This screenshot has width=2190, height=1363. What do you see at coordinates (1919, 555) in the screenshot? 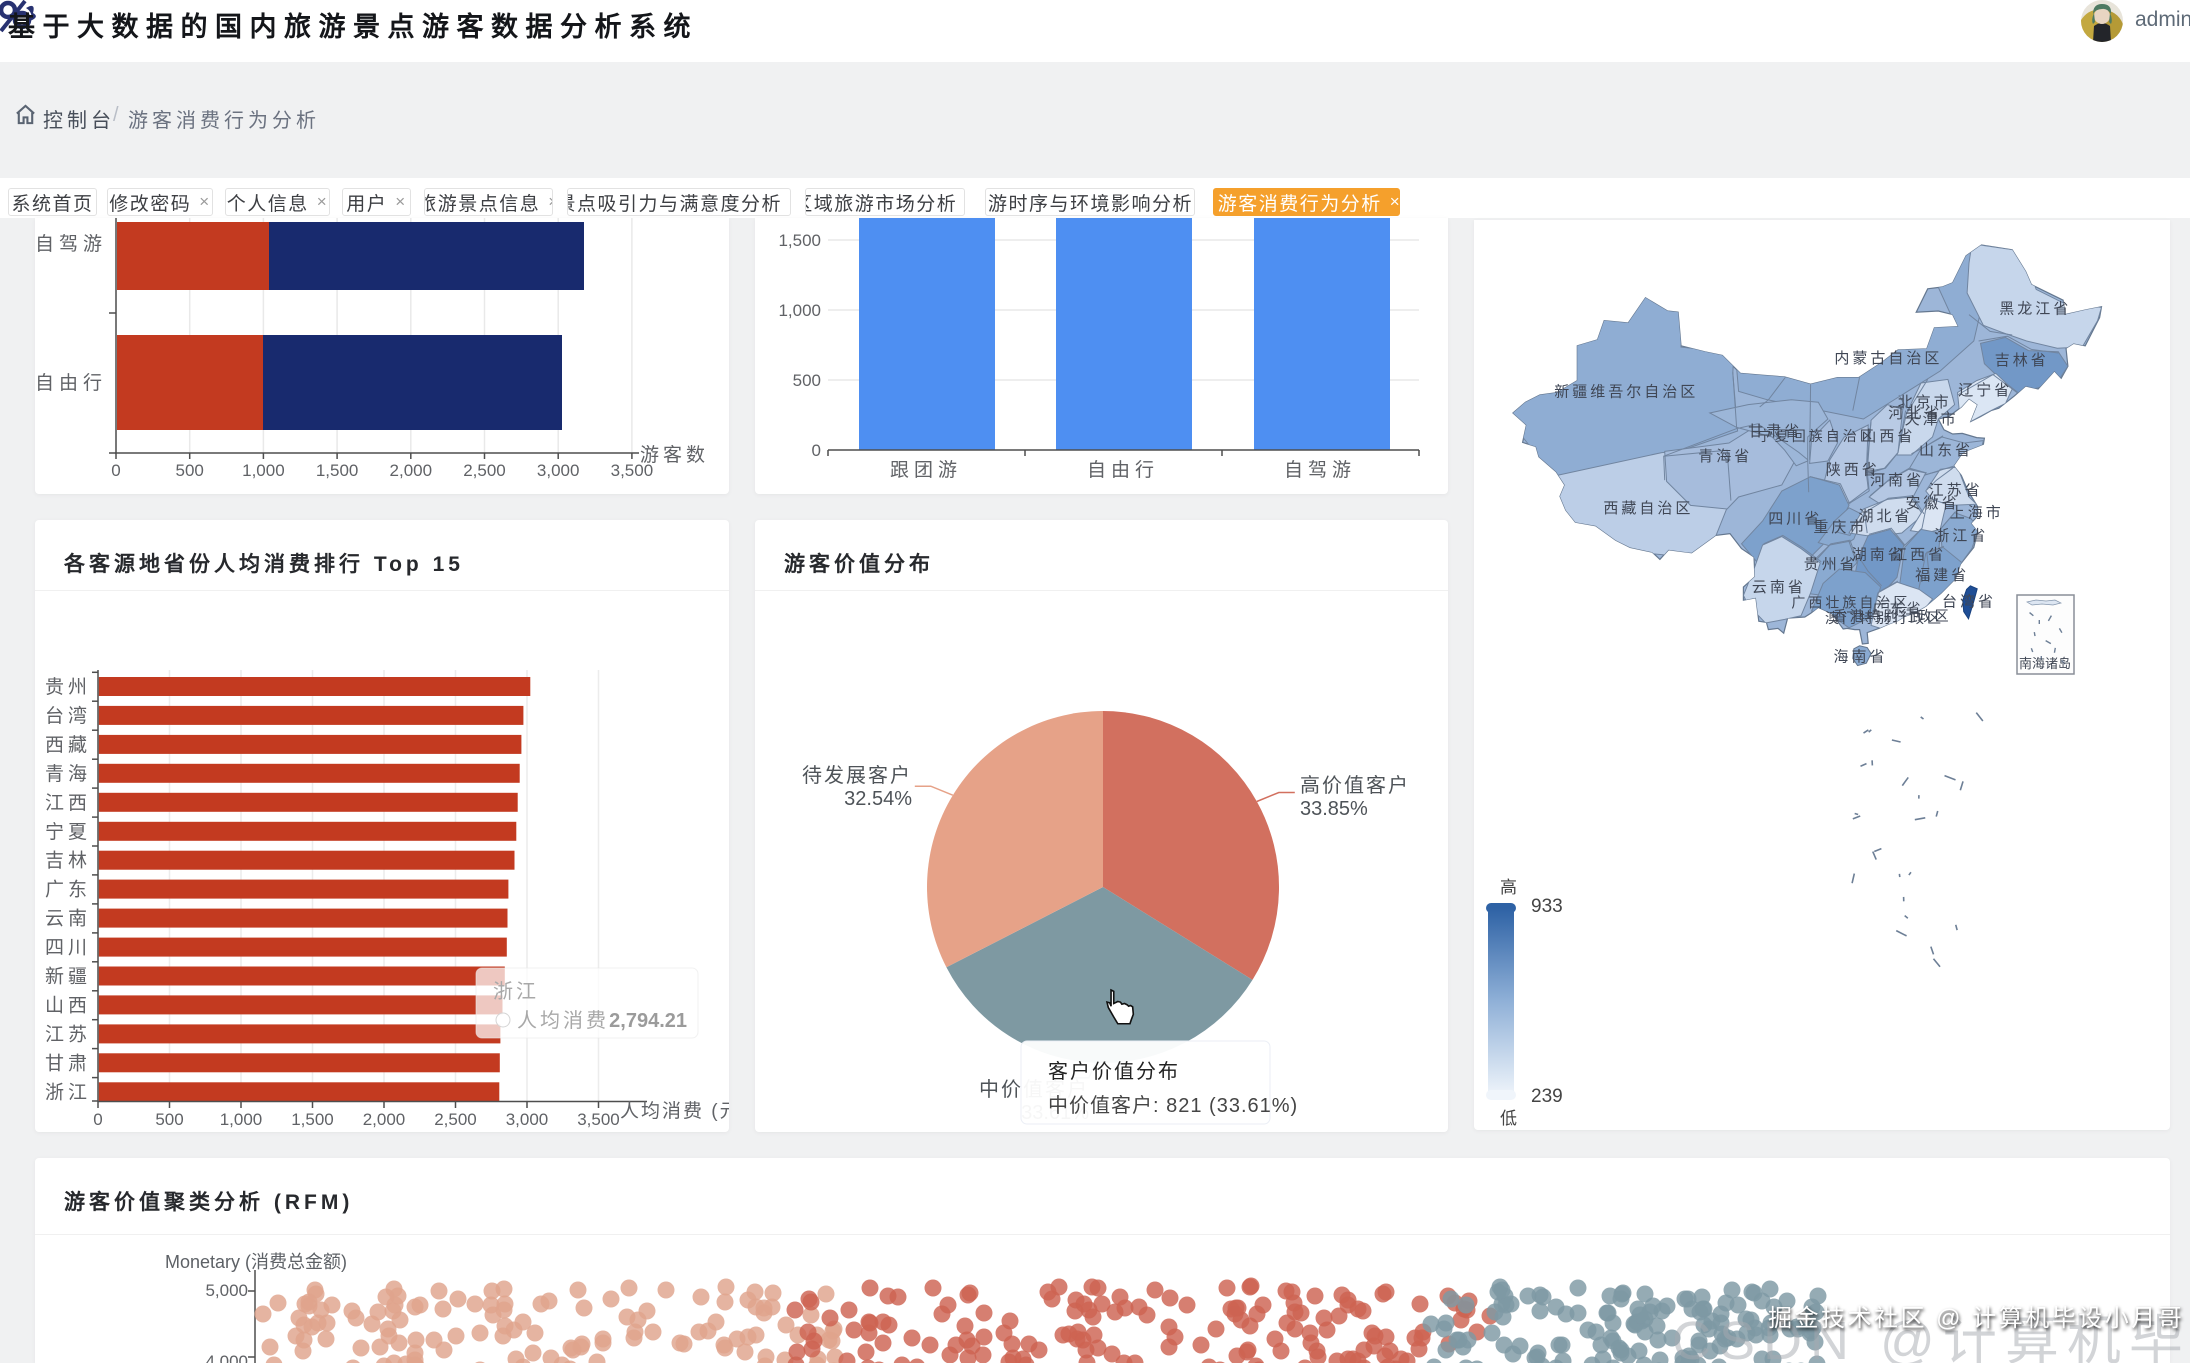
I see `svg-text: 江西省` at bounding box center [1919, 555].